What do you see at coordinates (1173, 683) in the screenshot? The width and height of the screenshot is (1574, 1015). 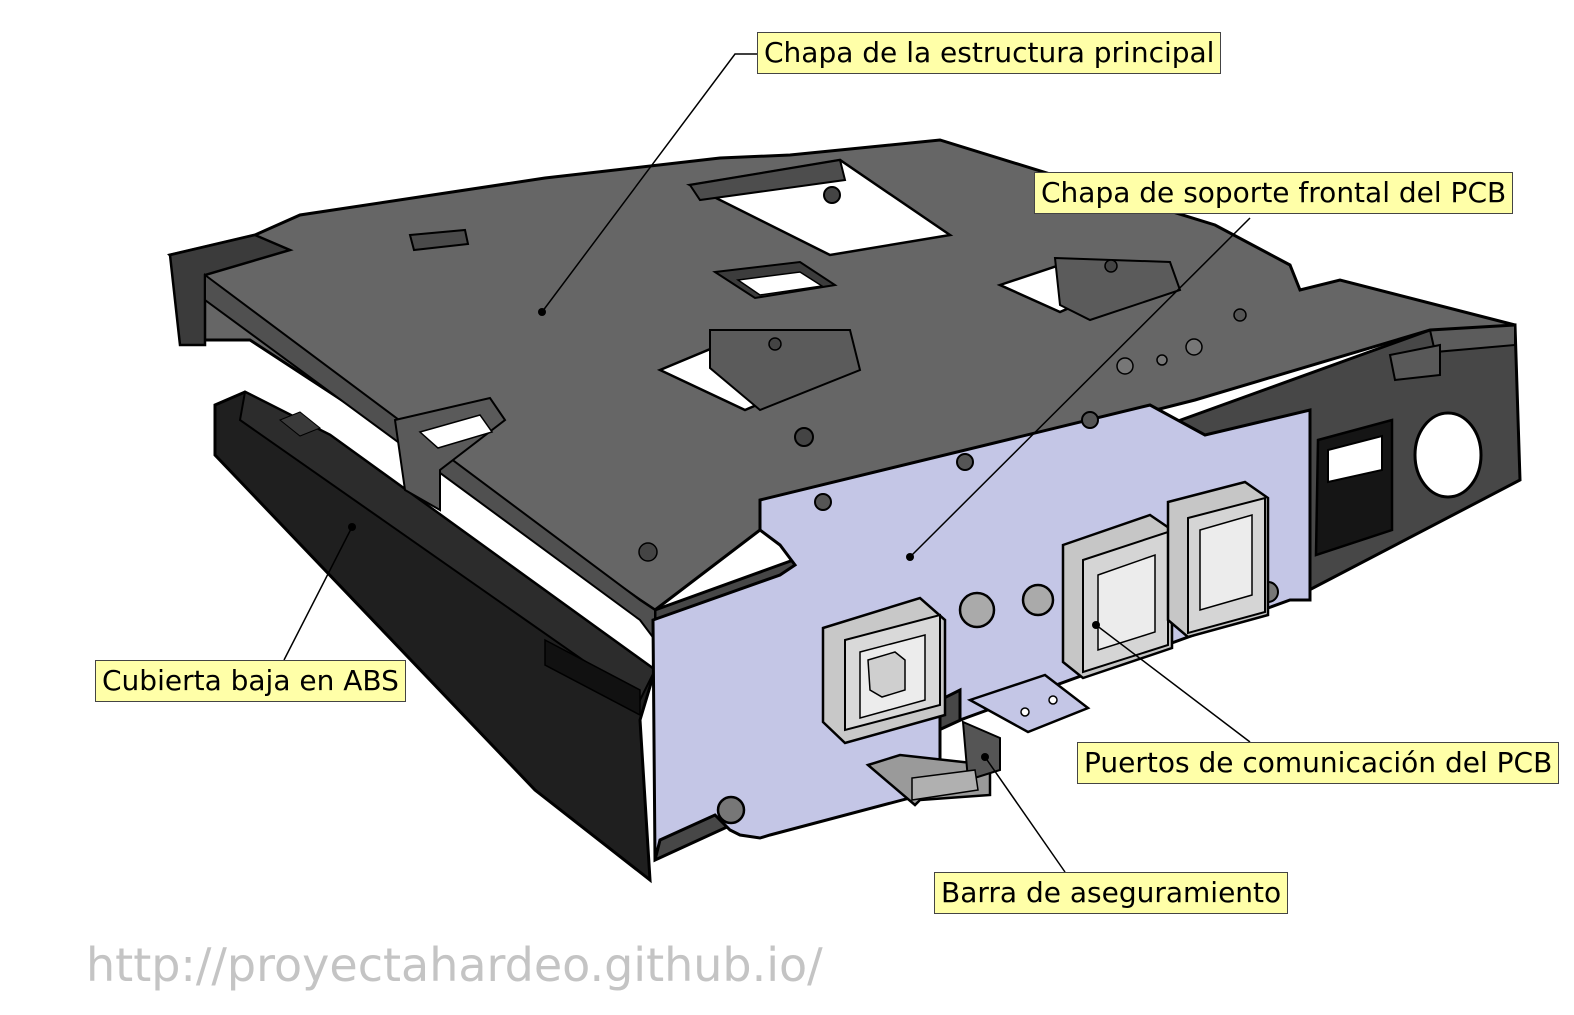 I see `leader-ports` at bounding box center [1173, 683].